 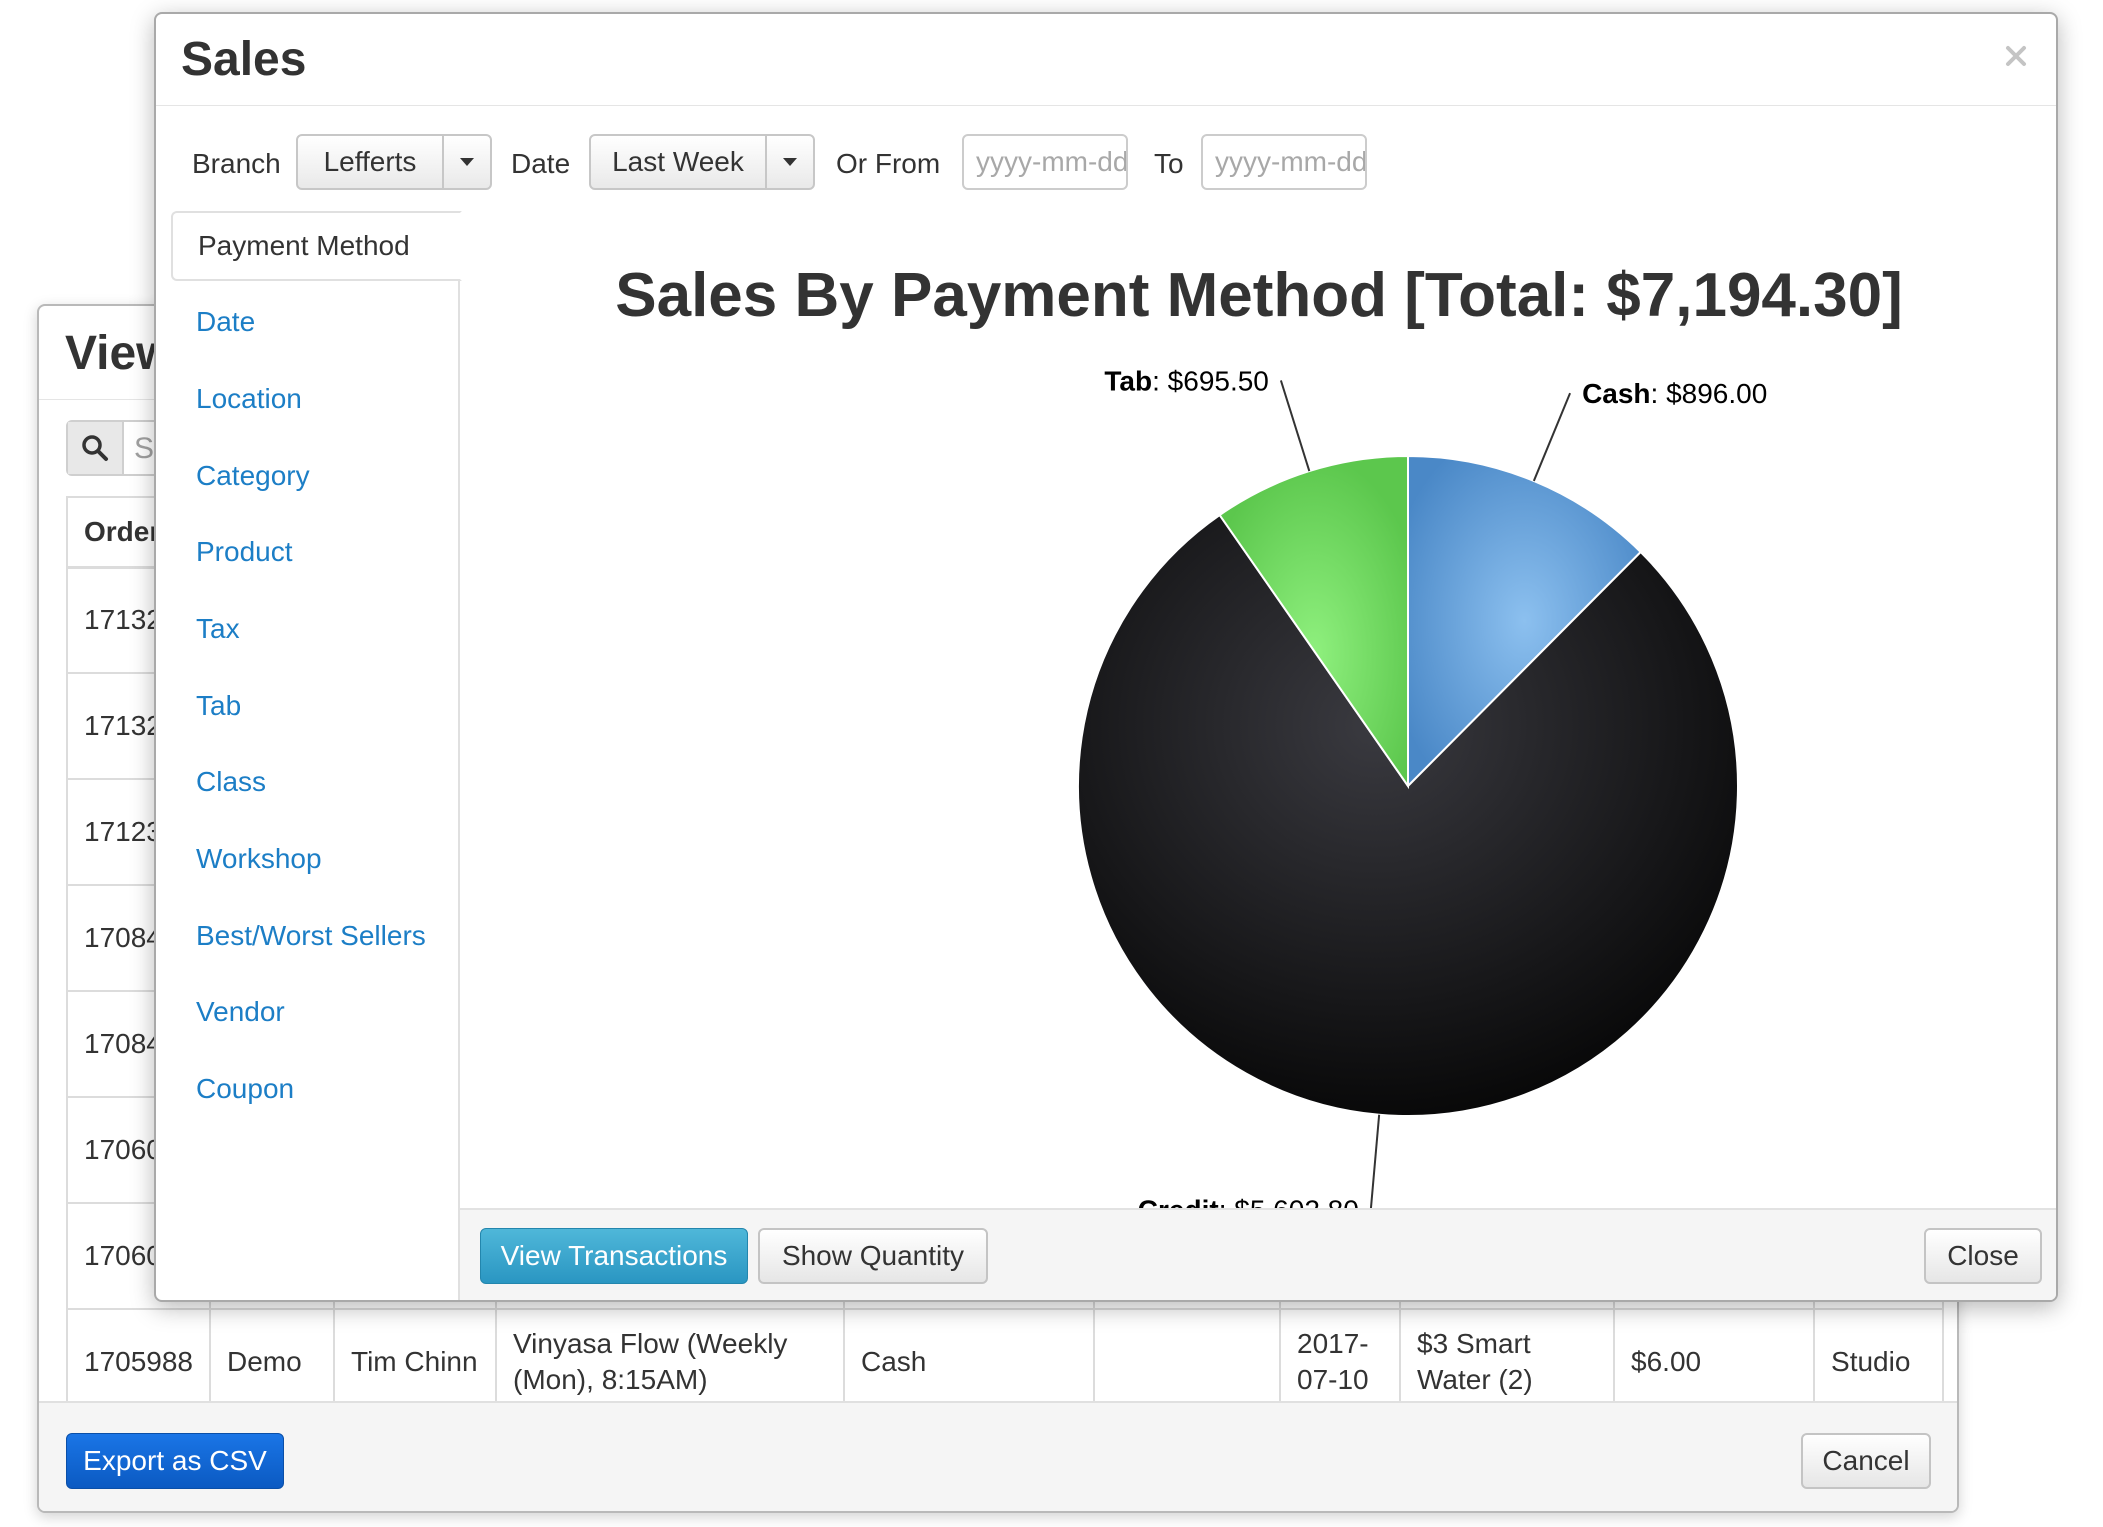 What do you see at coordinates (415, 1362) in the screenshot?
I see `customer-cell: Tim Chinn` at bounding box center [415, 1362].